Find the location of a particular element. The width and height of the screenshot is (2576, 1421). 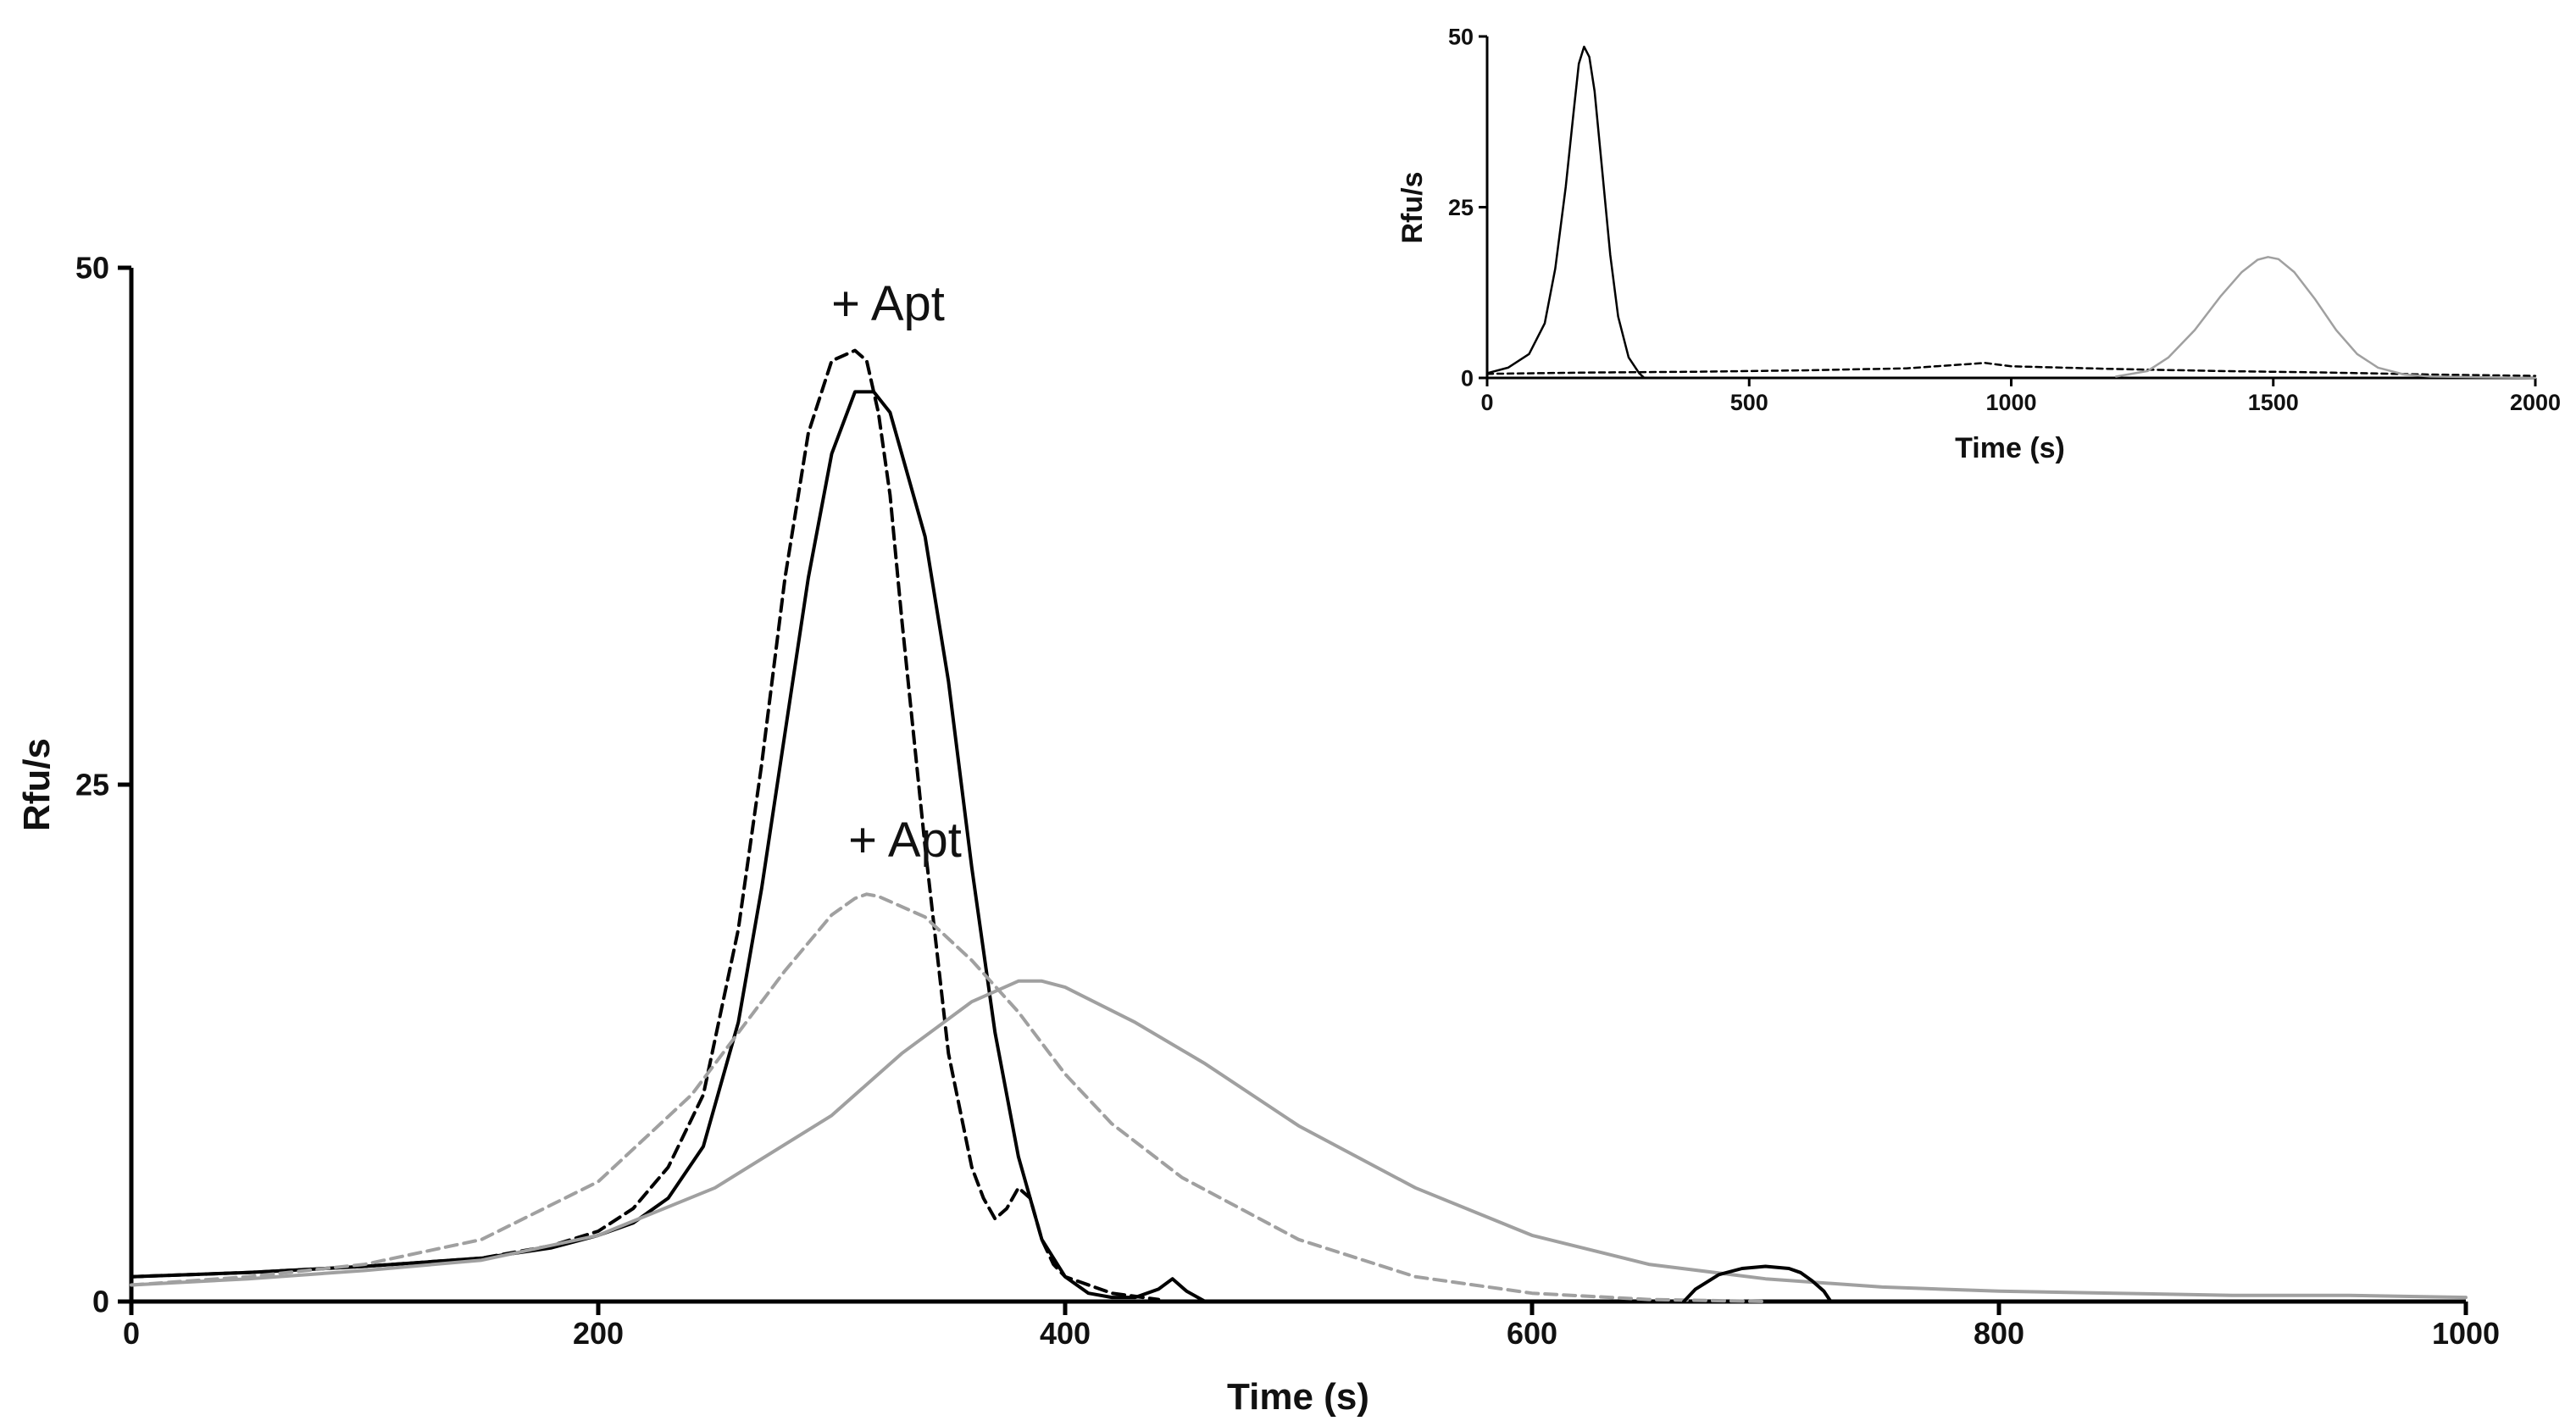

main-x-tick-label-0: 0 is located at coordinates (131, 1333).